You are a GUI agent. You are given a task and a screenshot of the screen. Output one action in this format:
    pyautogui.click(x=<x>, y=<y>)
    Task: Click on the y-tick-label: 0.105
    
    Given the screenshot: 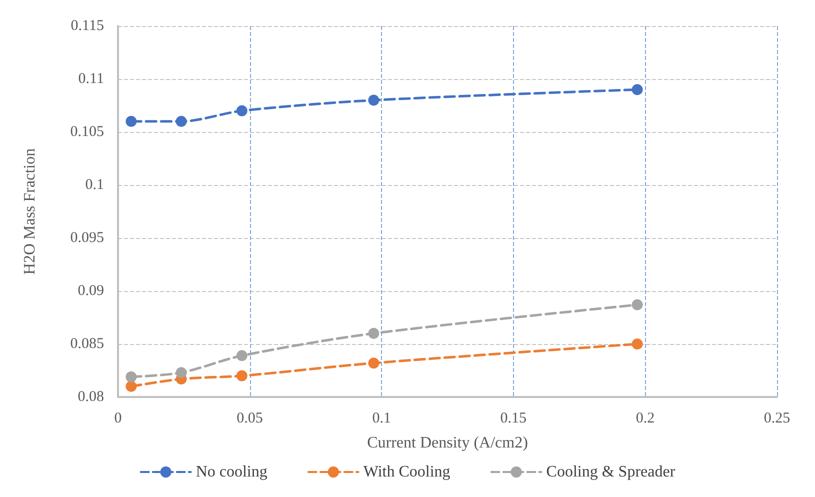 What is the action you would take?
    pyautogui.click(x=87, y=132)
    